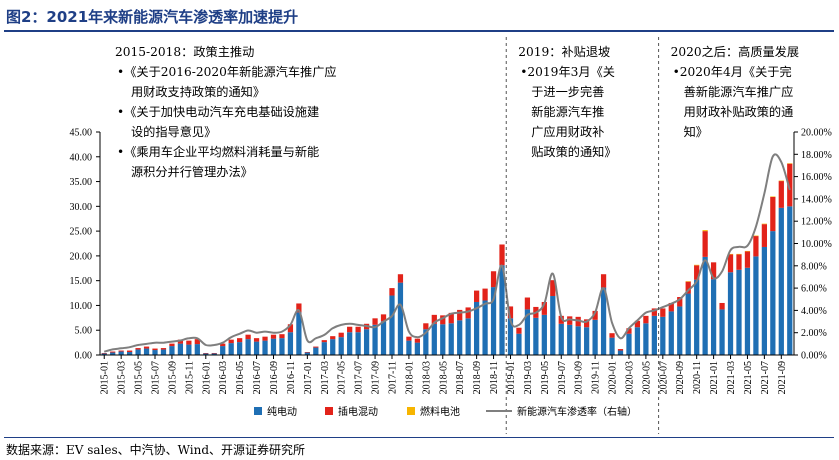 The width and height of the screenshot is (839, 460). Describe the element at coordinates (325, 377) in the screenshot. I see `x-tick-label: 2017-03` at that location.